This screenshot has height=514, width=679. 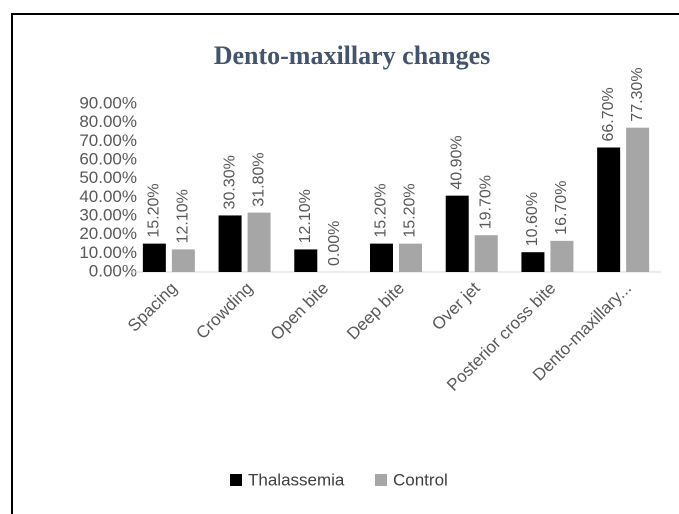 I want to click on value-label: 40.90%, so click(x=456, y=162).